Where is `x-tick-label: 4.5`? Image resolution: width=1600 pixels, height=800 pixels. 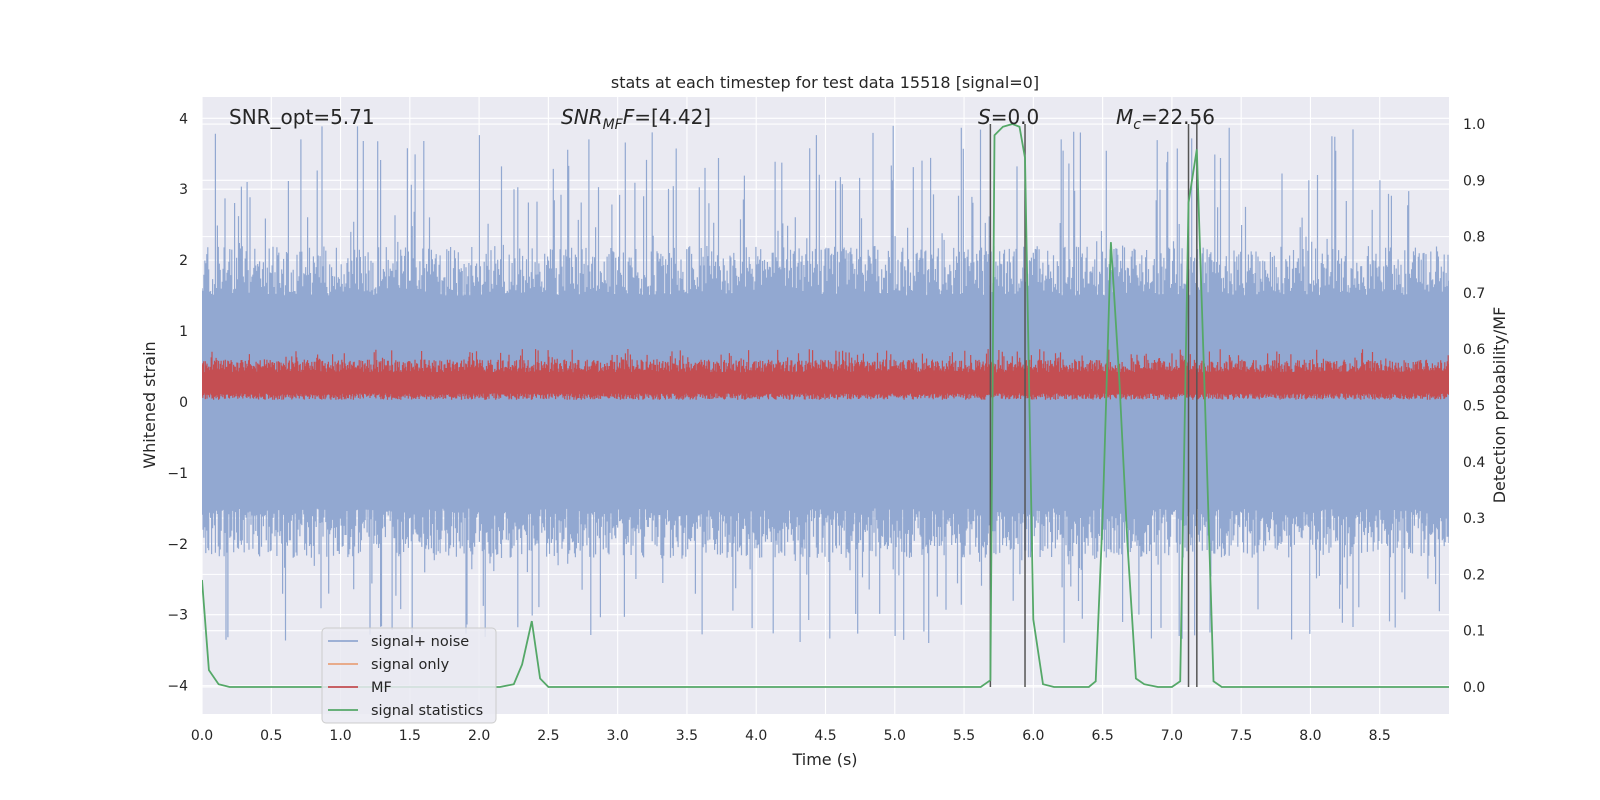
x-tick-label: 4.5 is located at coordinates (825, 736).